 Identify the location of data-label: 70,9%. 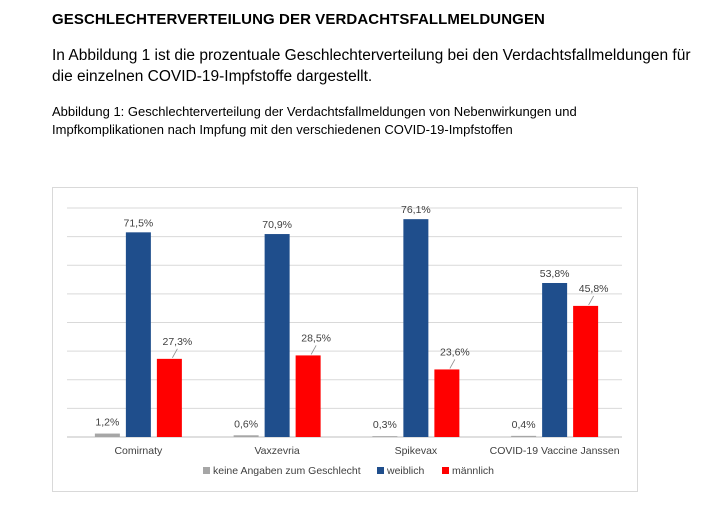
(277, 225).